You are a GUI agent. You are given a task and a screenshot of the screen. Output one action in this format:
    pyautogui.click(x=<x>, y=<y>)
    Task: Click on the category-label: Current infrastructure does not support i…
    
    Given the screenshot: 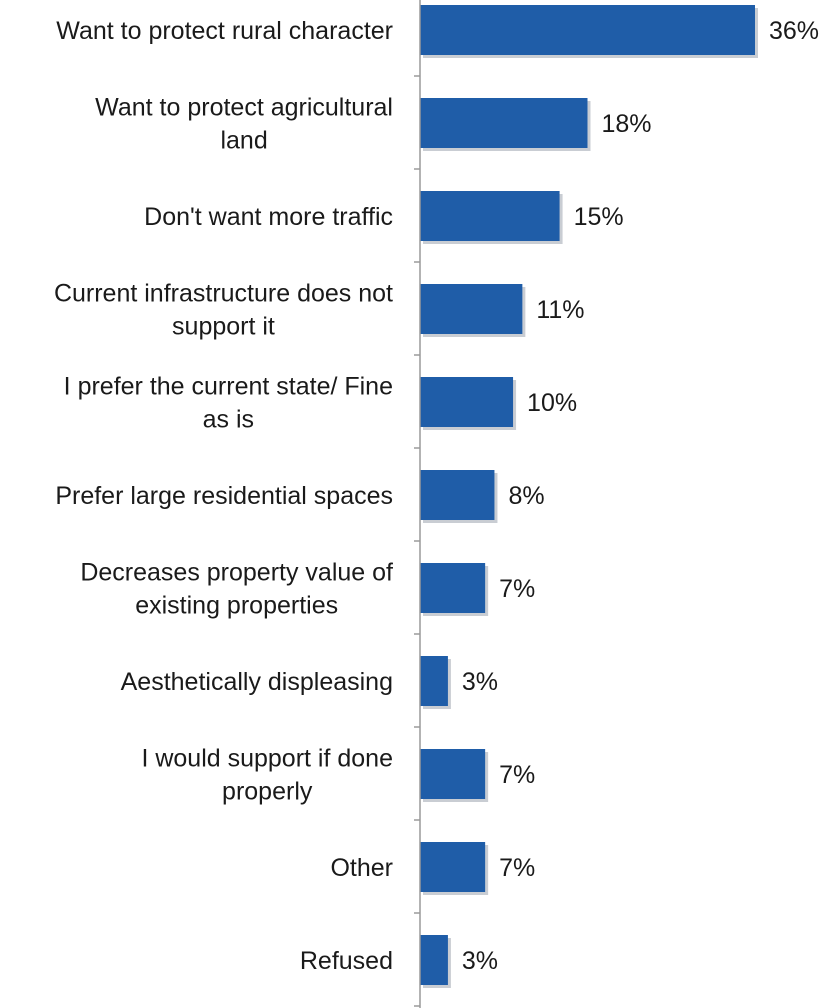 What is the action you would take?
    pyautogui.click(x=223, y=310)
    